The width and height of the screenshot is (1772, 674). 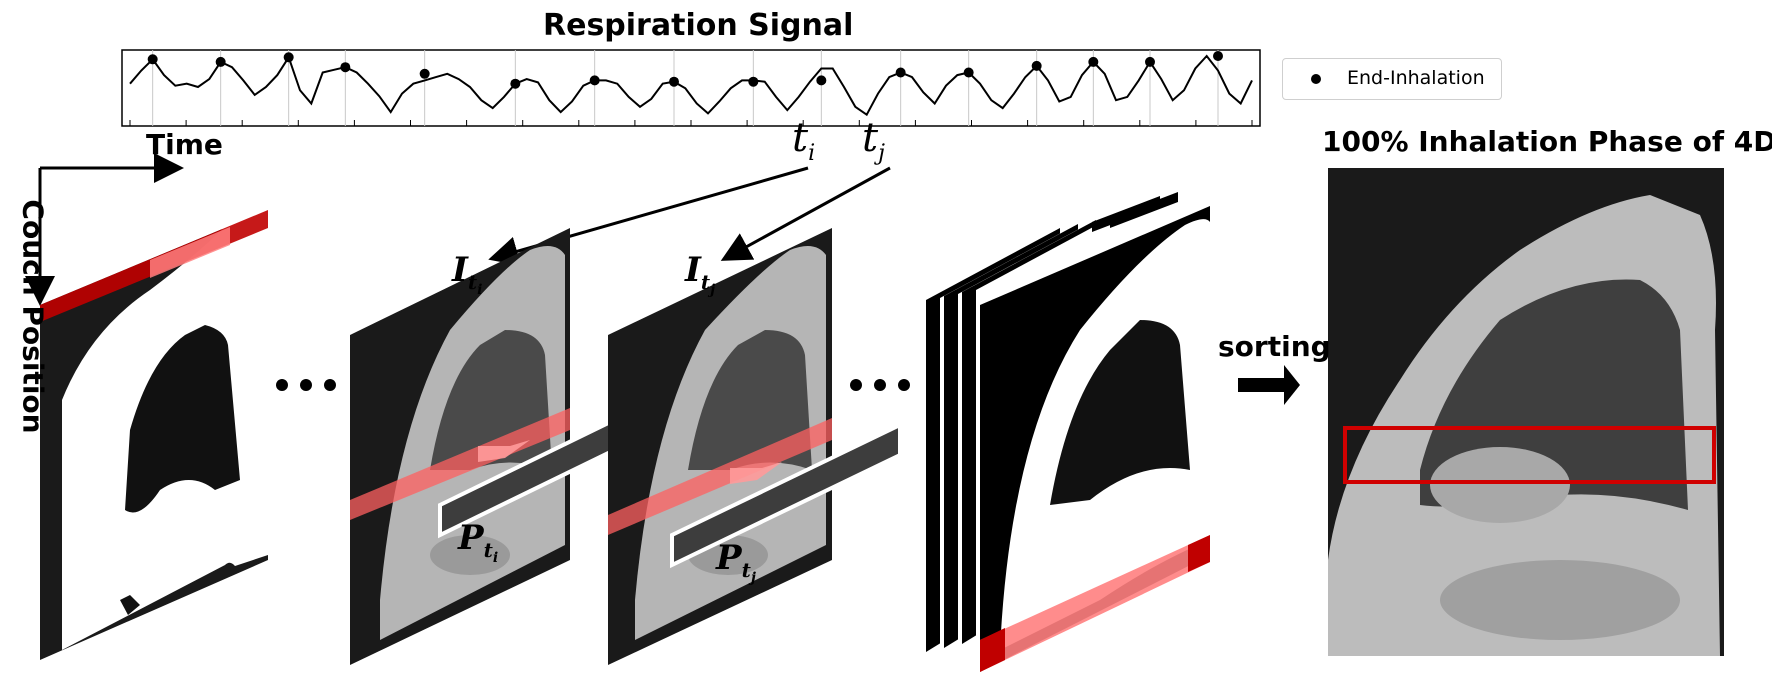 What do you see at coordinates (130, 605) in the screenshot?
I see `slice-1-spot` at bounding box center [130, 605].